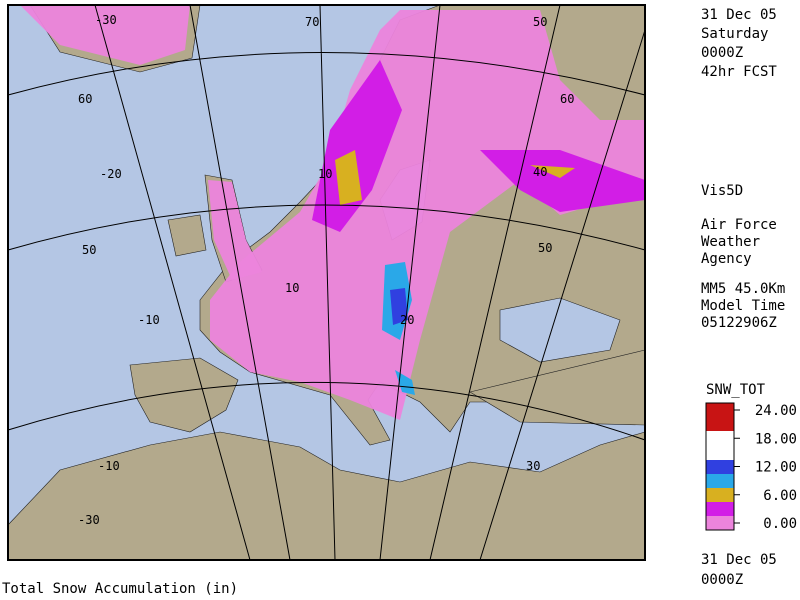  What do you see at coordinates (739, 560) in the screenshot?
I see `footer-date: 31 Dec 05` at bounding box center [739, 560].